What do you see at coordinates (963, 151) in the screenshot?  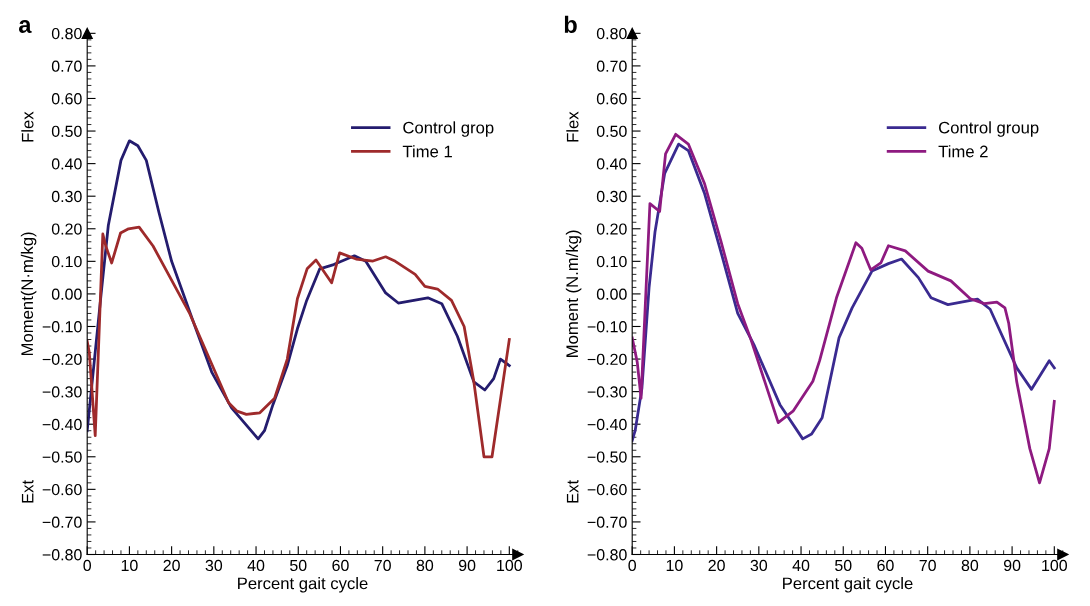 I see `legend-label: Time 2` at bounding box center [963, 151].